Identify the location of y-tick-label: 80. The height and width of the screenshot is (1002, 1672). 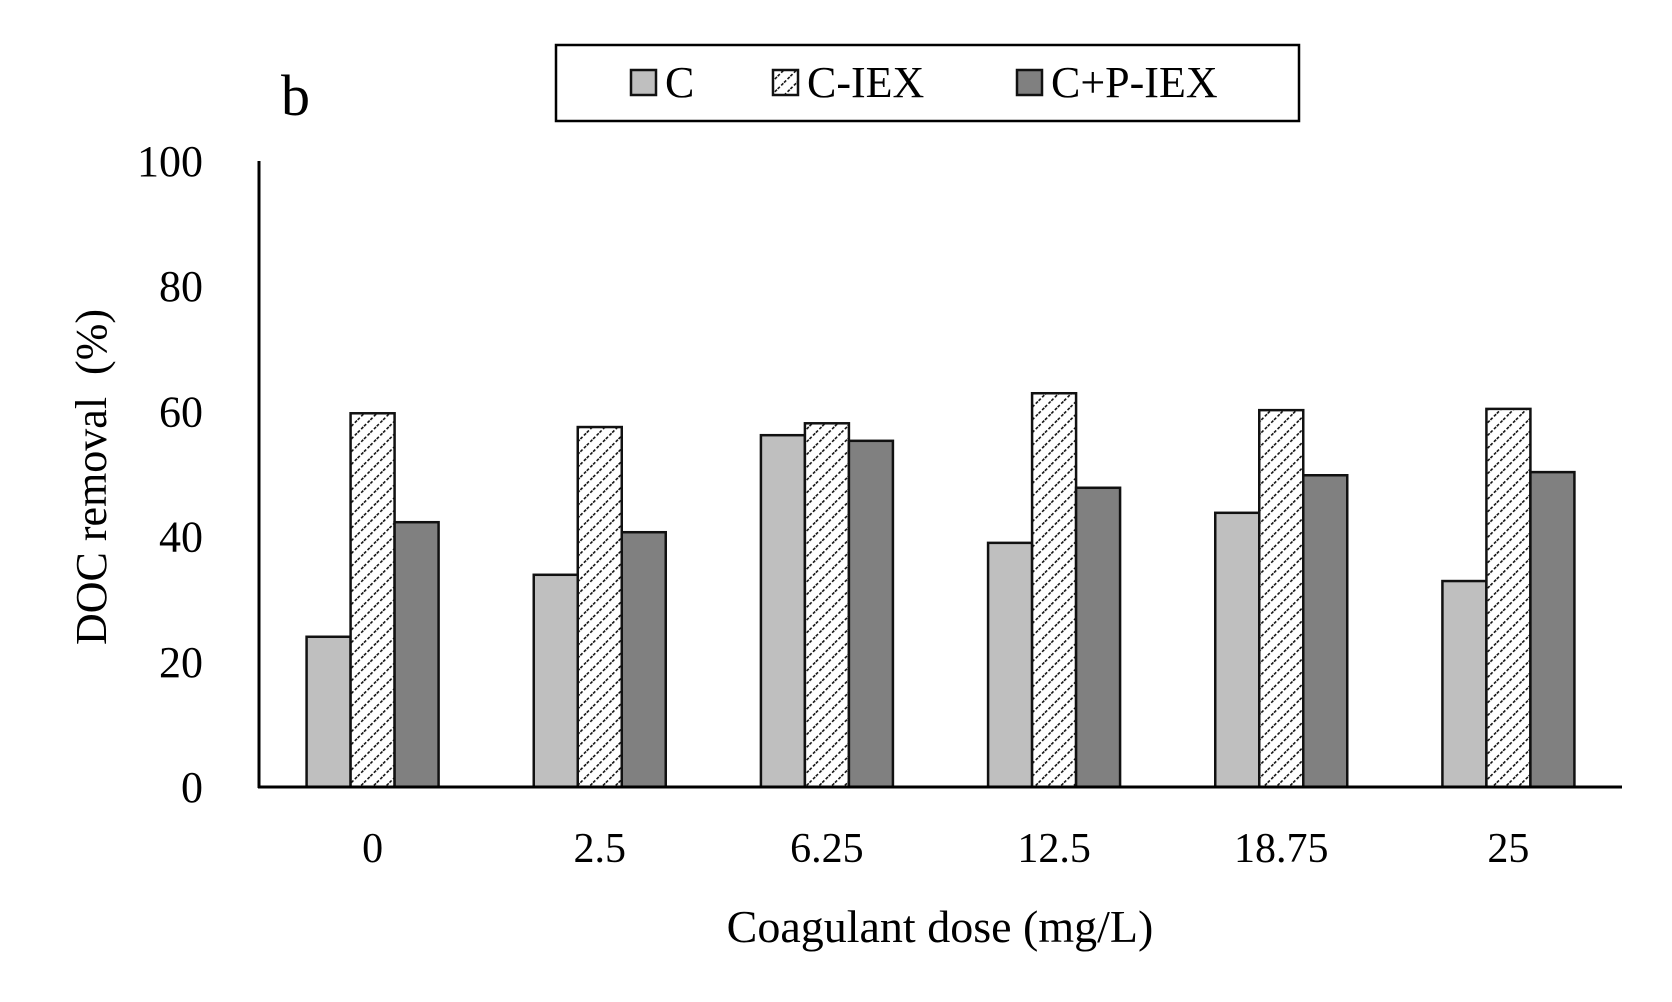
(181, 286).